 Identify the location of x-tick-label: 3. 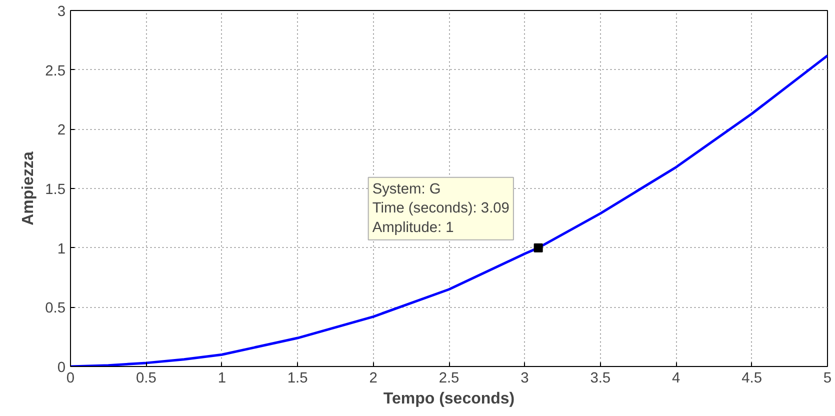
(524, 378).